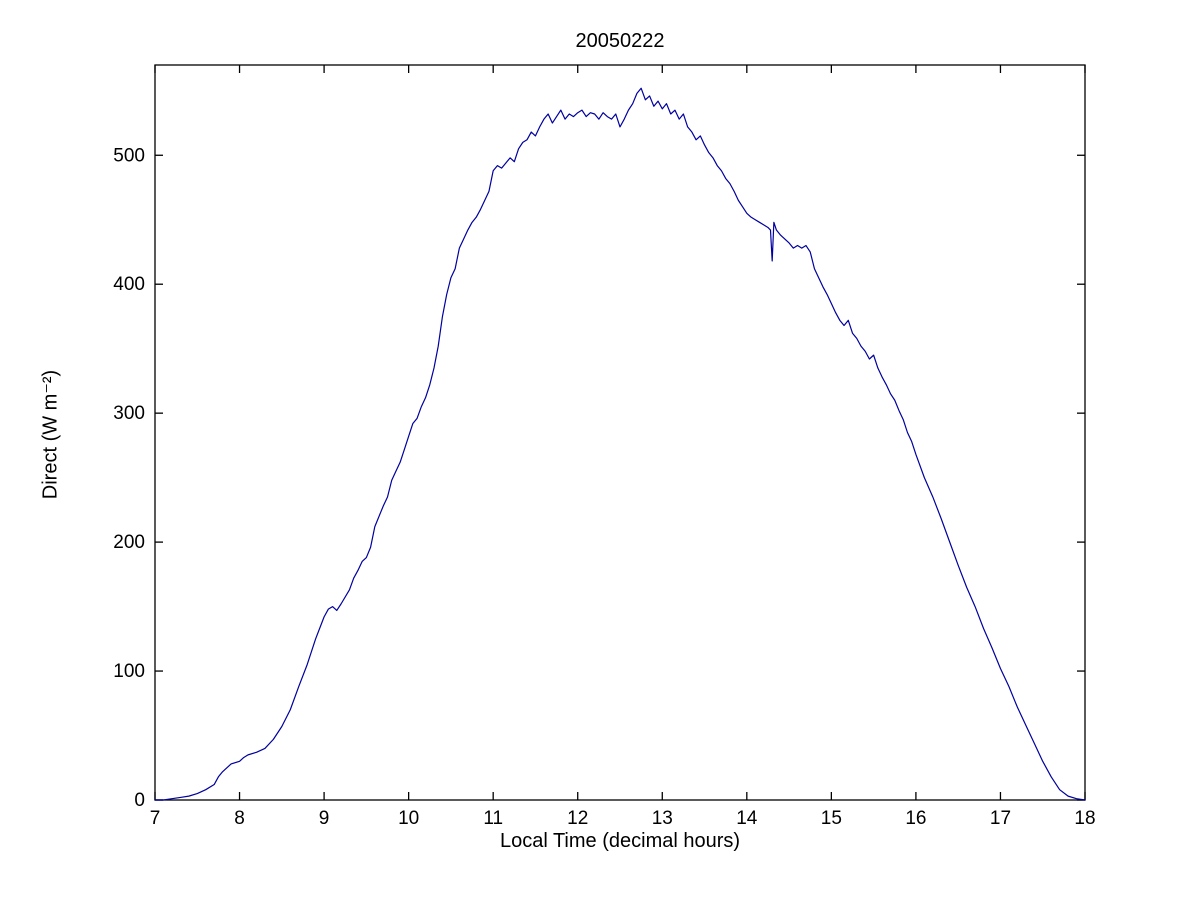  What do you see at coordinates (662, 818) in the screenshot?
I see `x-tick-label: 13` at bounding box center [662, 818].